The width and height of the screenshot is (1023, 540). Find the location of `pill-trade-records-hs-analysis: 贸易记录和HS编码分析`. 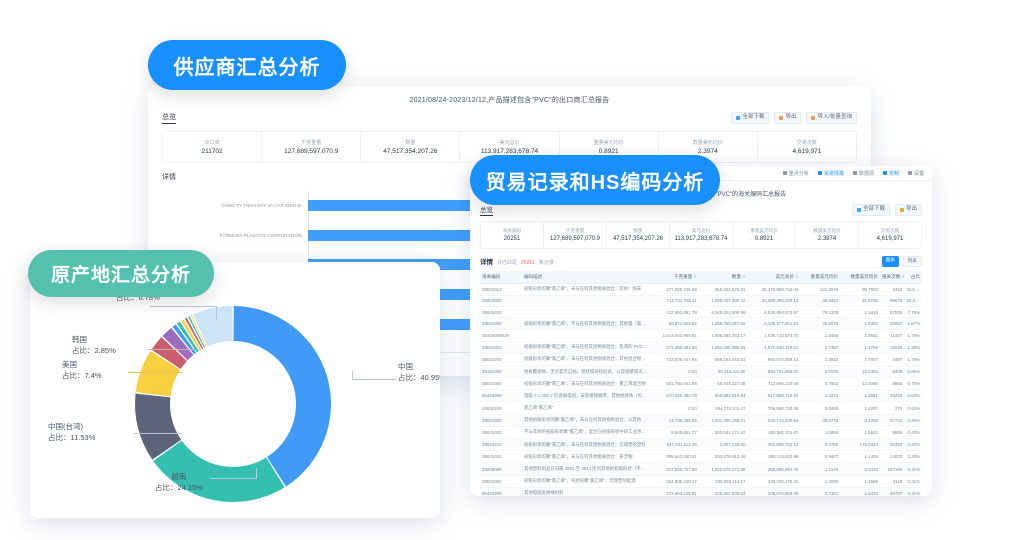

pill-trade-records-hs-analysis: 贸易记录和HS编码分析 is located at coordinates (595, 180).